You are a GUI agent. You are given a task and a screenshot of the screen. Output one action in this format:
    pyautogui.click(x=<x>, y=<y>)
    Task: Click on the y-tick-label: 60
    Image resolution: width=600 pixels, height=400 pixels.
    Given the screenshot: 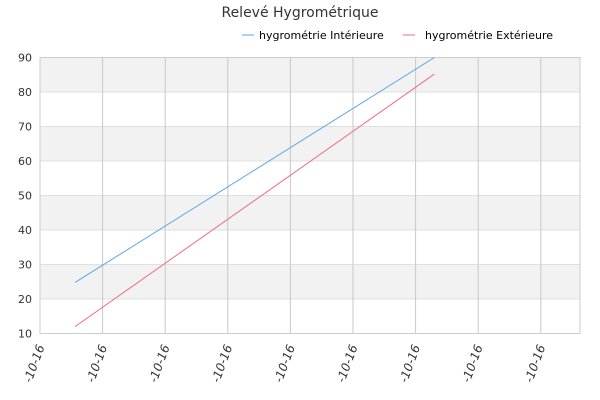 What is the action you would take?
    pyautogui.click(x=25, y=161)
    